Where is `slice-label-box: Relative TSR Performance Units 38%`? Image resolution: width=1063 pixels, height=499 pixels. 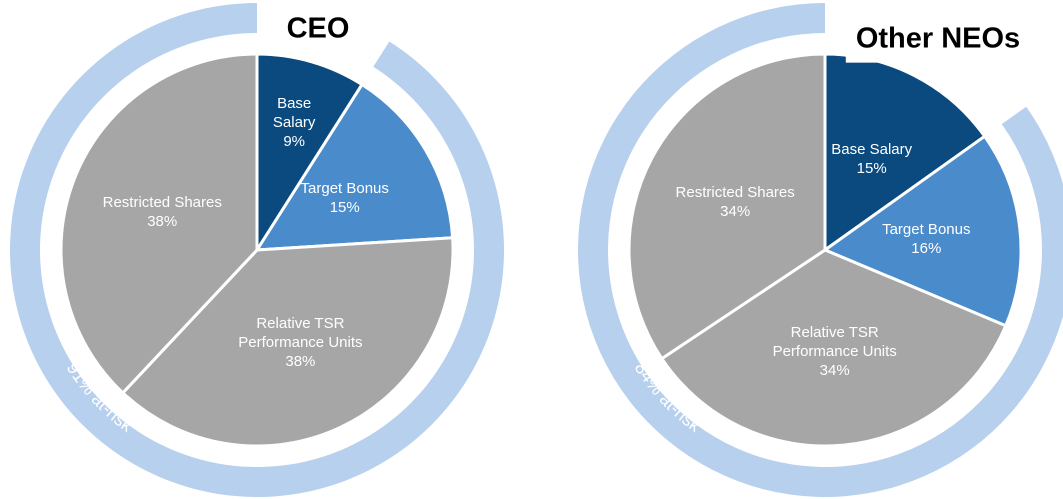 slice-label-box: Relative TSR Performance Units 38% is located at coordinates (300, 342).